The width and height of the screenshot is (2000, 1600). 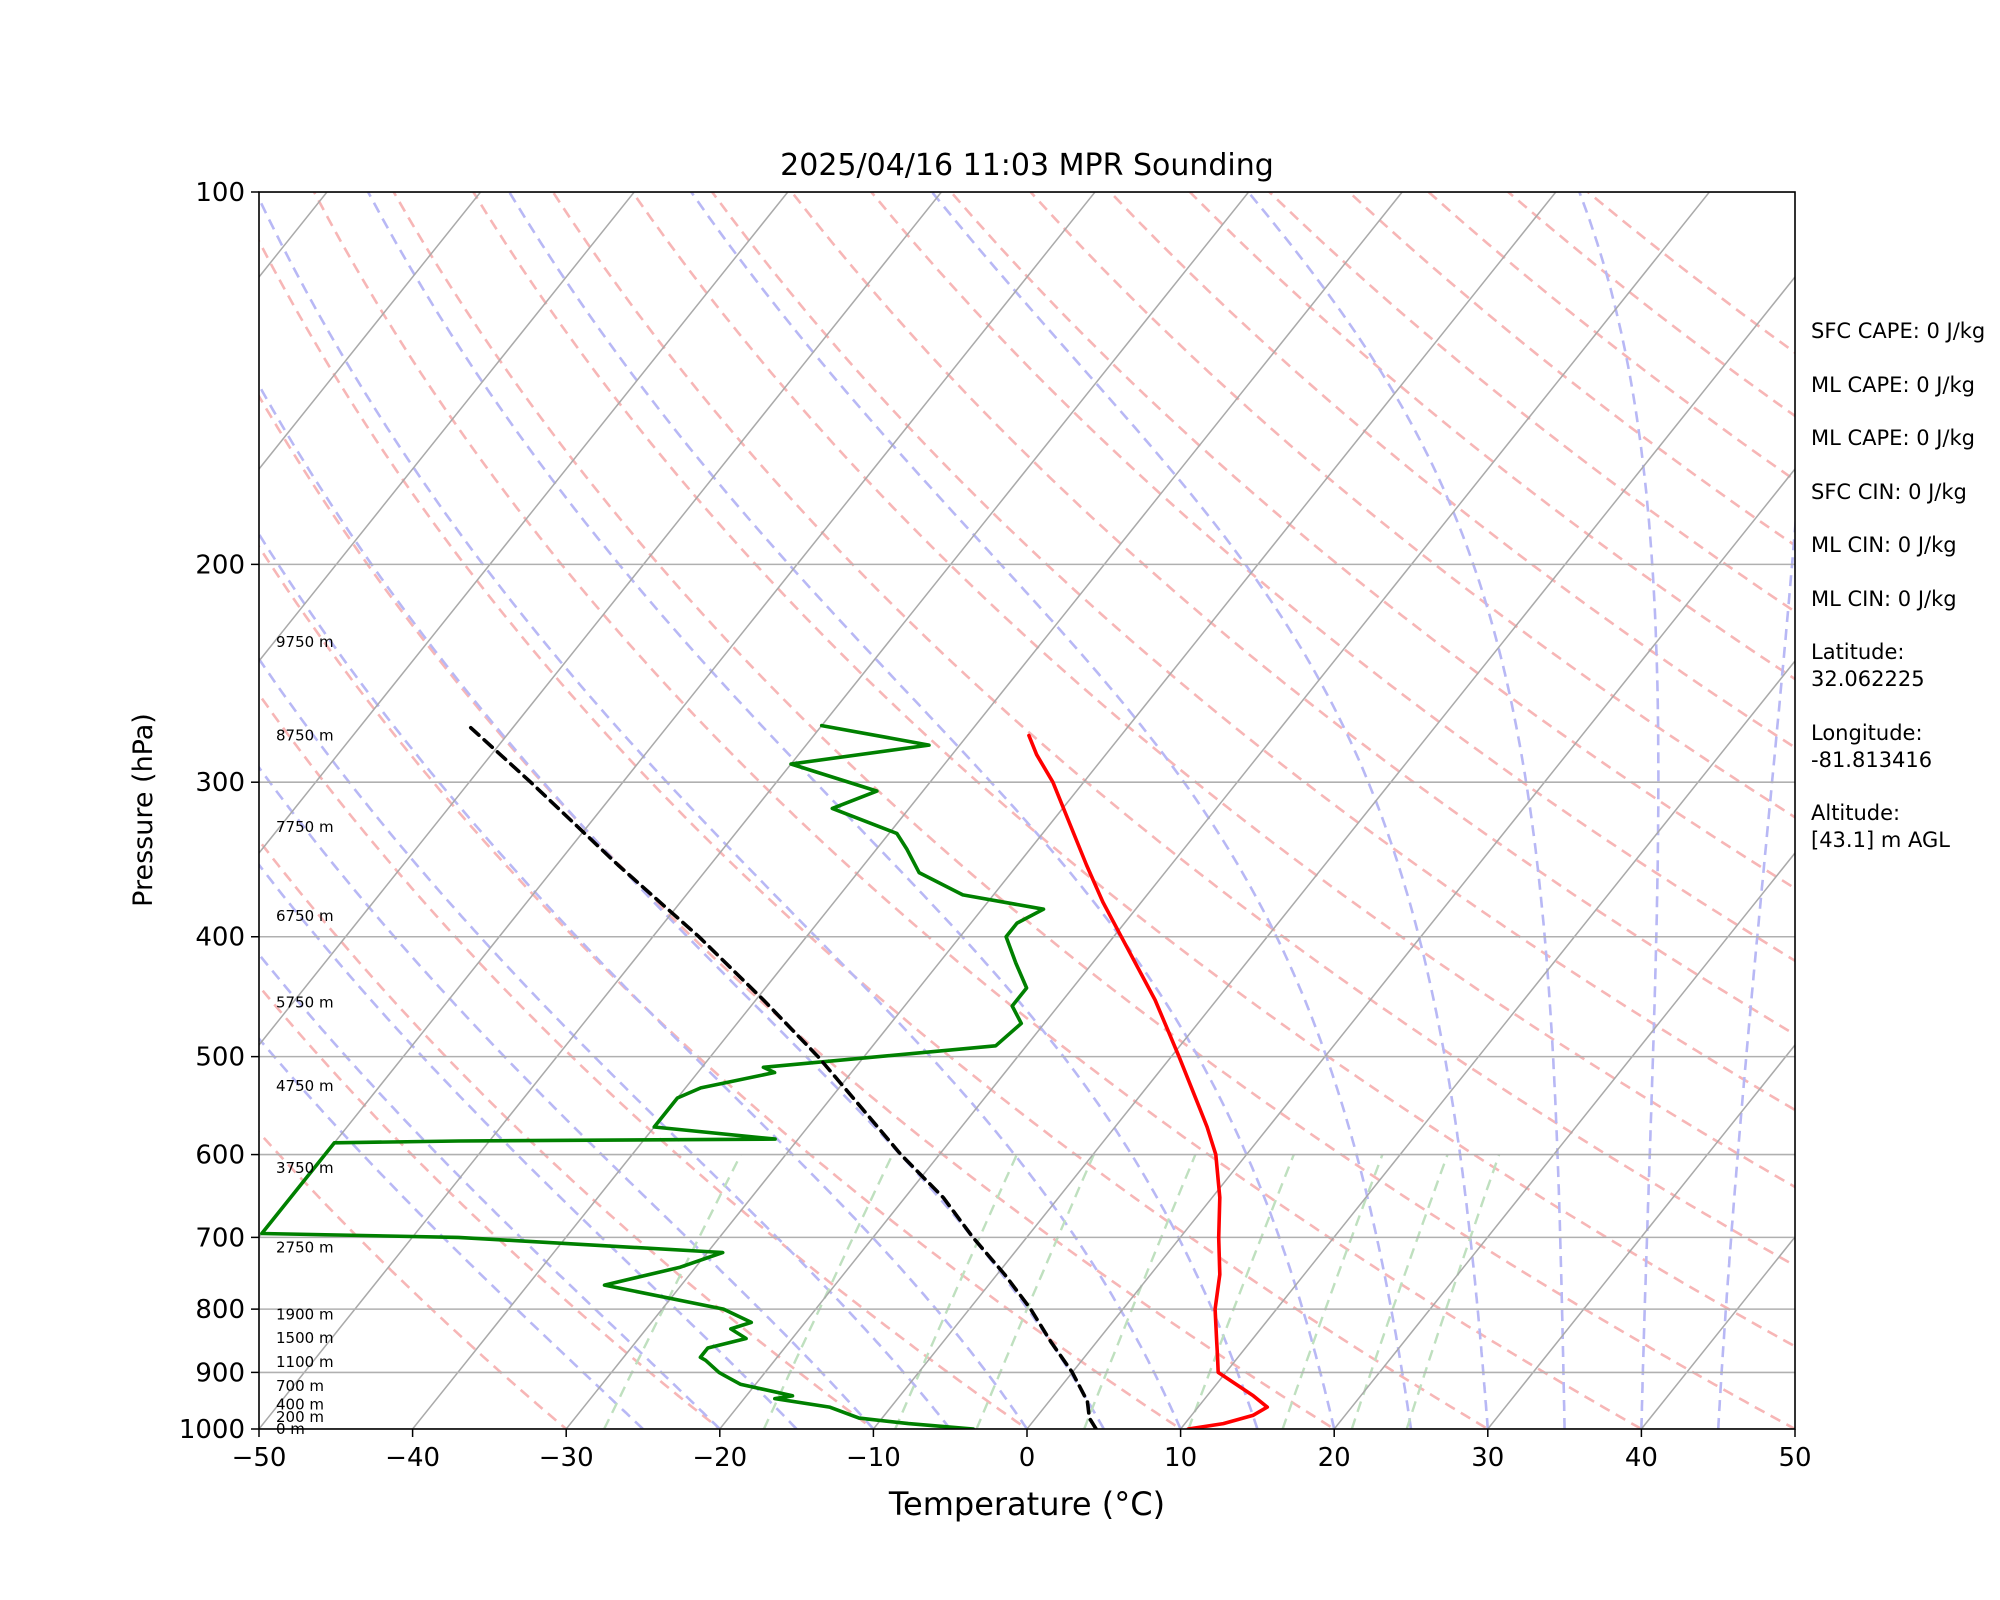 I want to click on height-label: 700 m, so click(x=300, y=1386).